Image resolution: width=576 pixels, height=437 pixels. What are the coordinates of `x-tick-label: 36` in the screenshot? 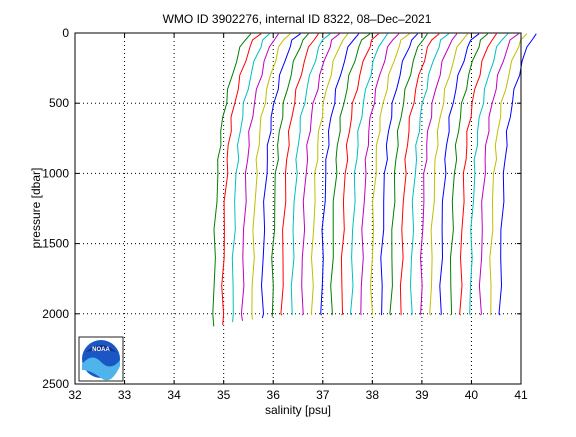 It's located at (274, 395).